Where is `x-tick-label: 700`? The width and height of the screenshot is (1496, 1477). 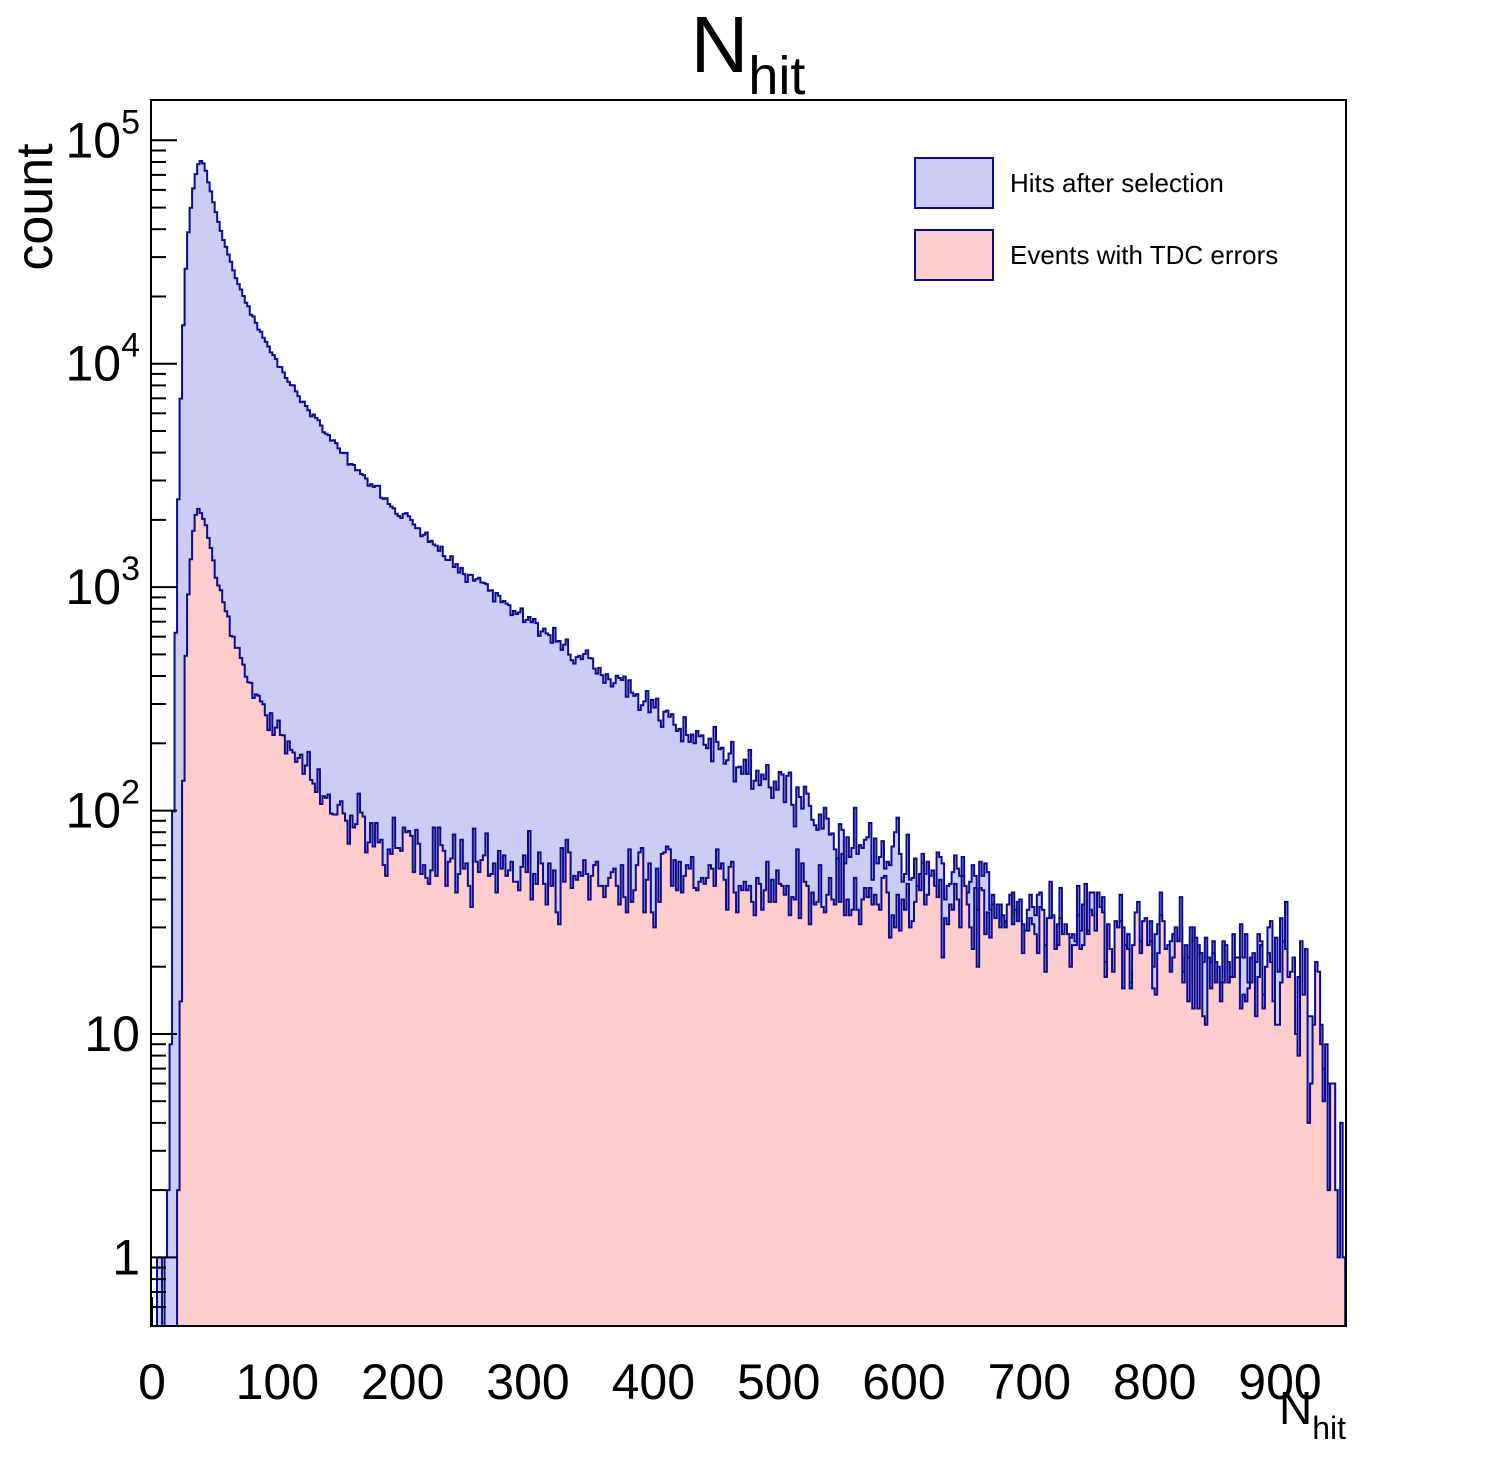 x-tick-label: 700 is located at coordinates (1029, 1382).